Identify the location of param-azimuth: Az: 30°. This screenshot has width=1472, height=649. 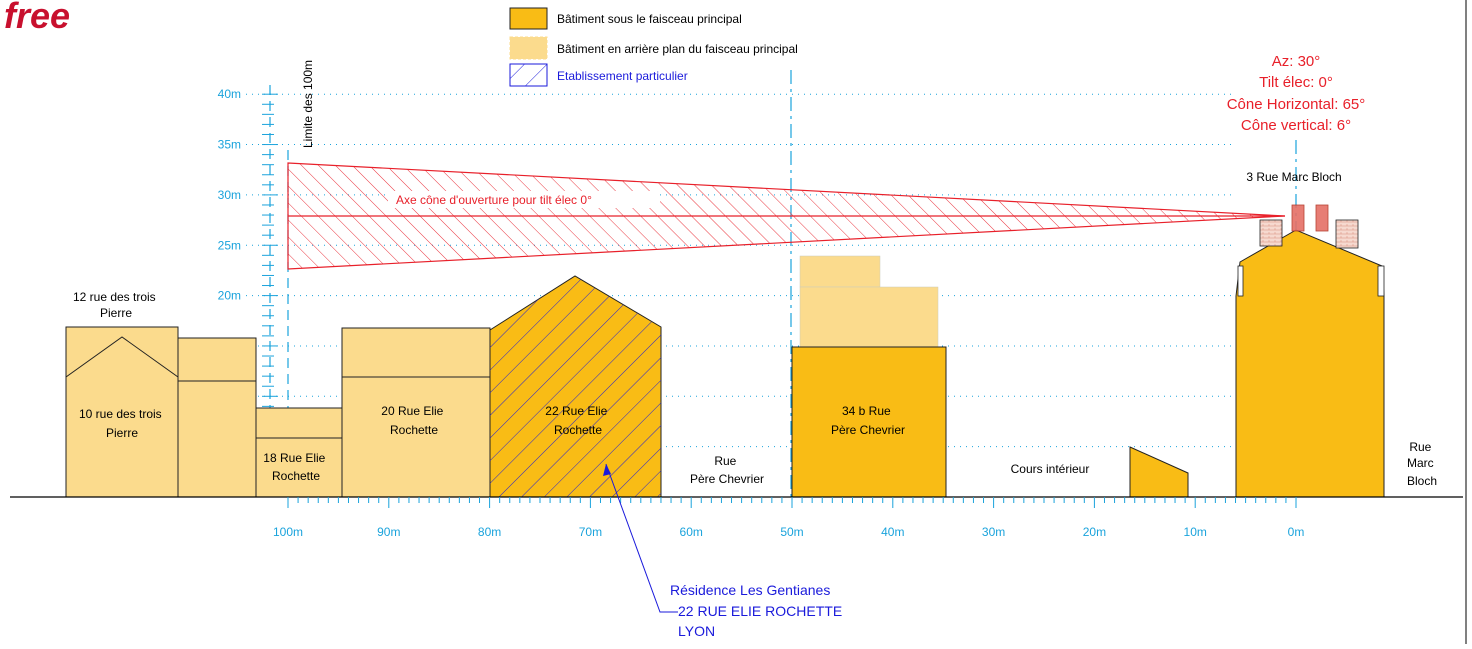
(1296, 61).